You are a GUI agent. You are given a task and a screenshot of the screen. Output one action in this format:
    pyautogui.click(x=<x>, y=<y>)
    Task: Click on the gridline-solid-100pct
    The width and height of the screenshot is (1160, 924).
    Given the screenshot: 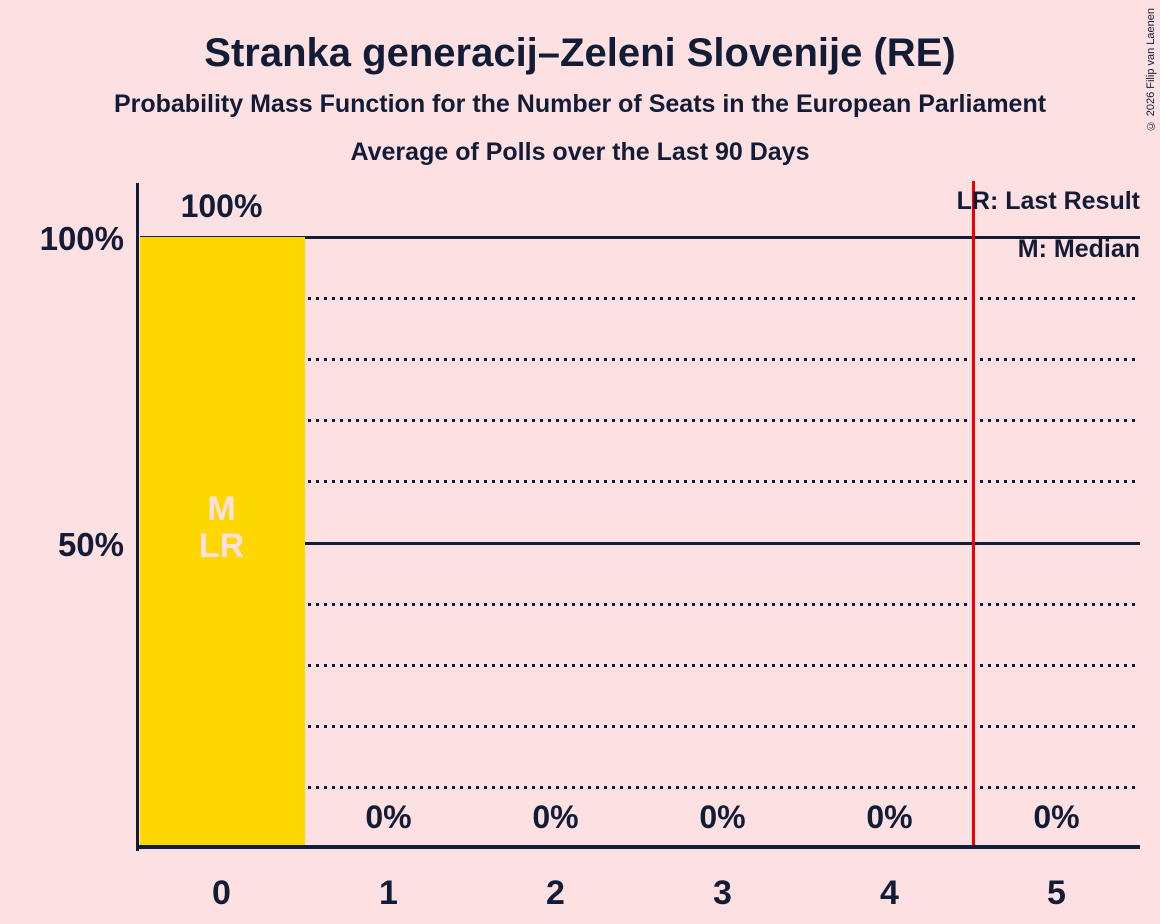 What is the action you would take?
    pyautogui.click(x=640, y=237)
    